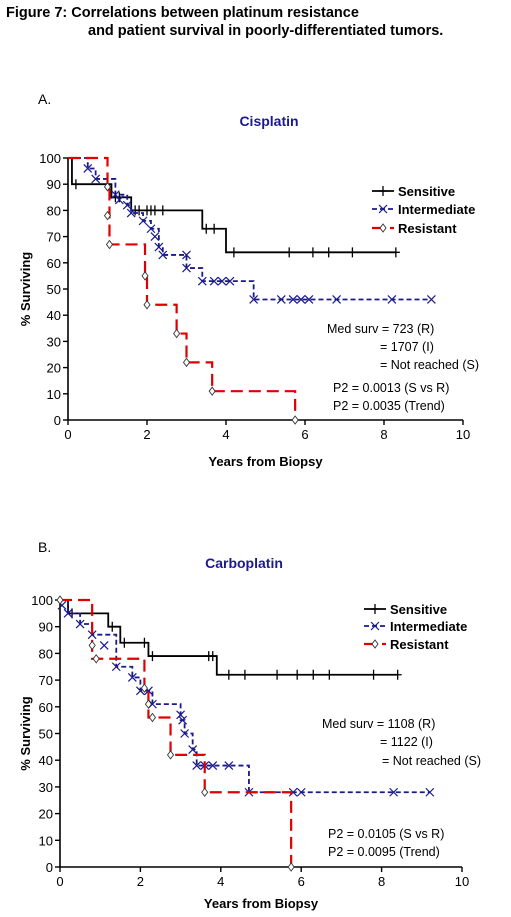 This screenshot has height=917, width=511. Describe the element at coordinates (59, 881) in the screenshot. I see `x-tick-label: 0` at that location.